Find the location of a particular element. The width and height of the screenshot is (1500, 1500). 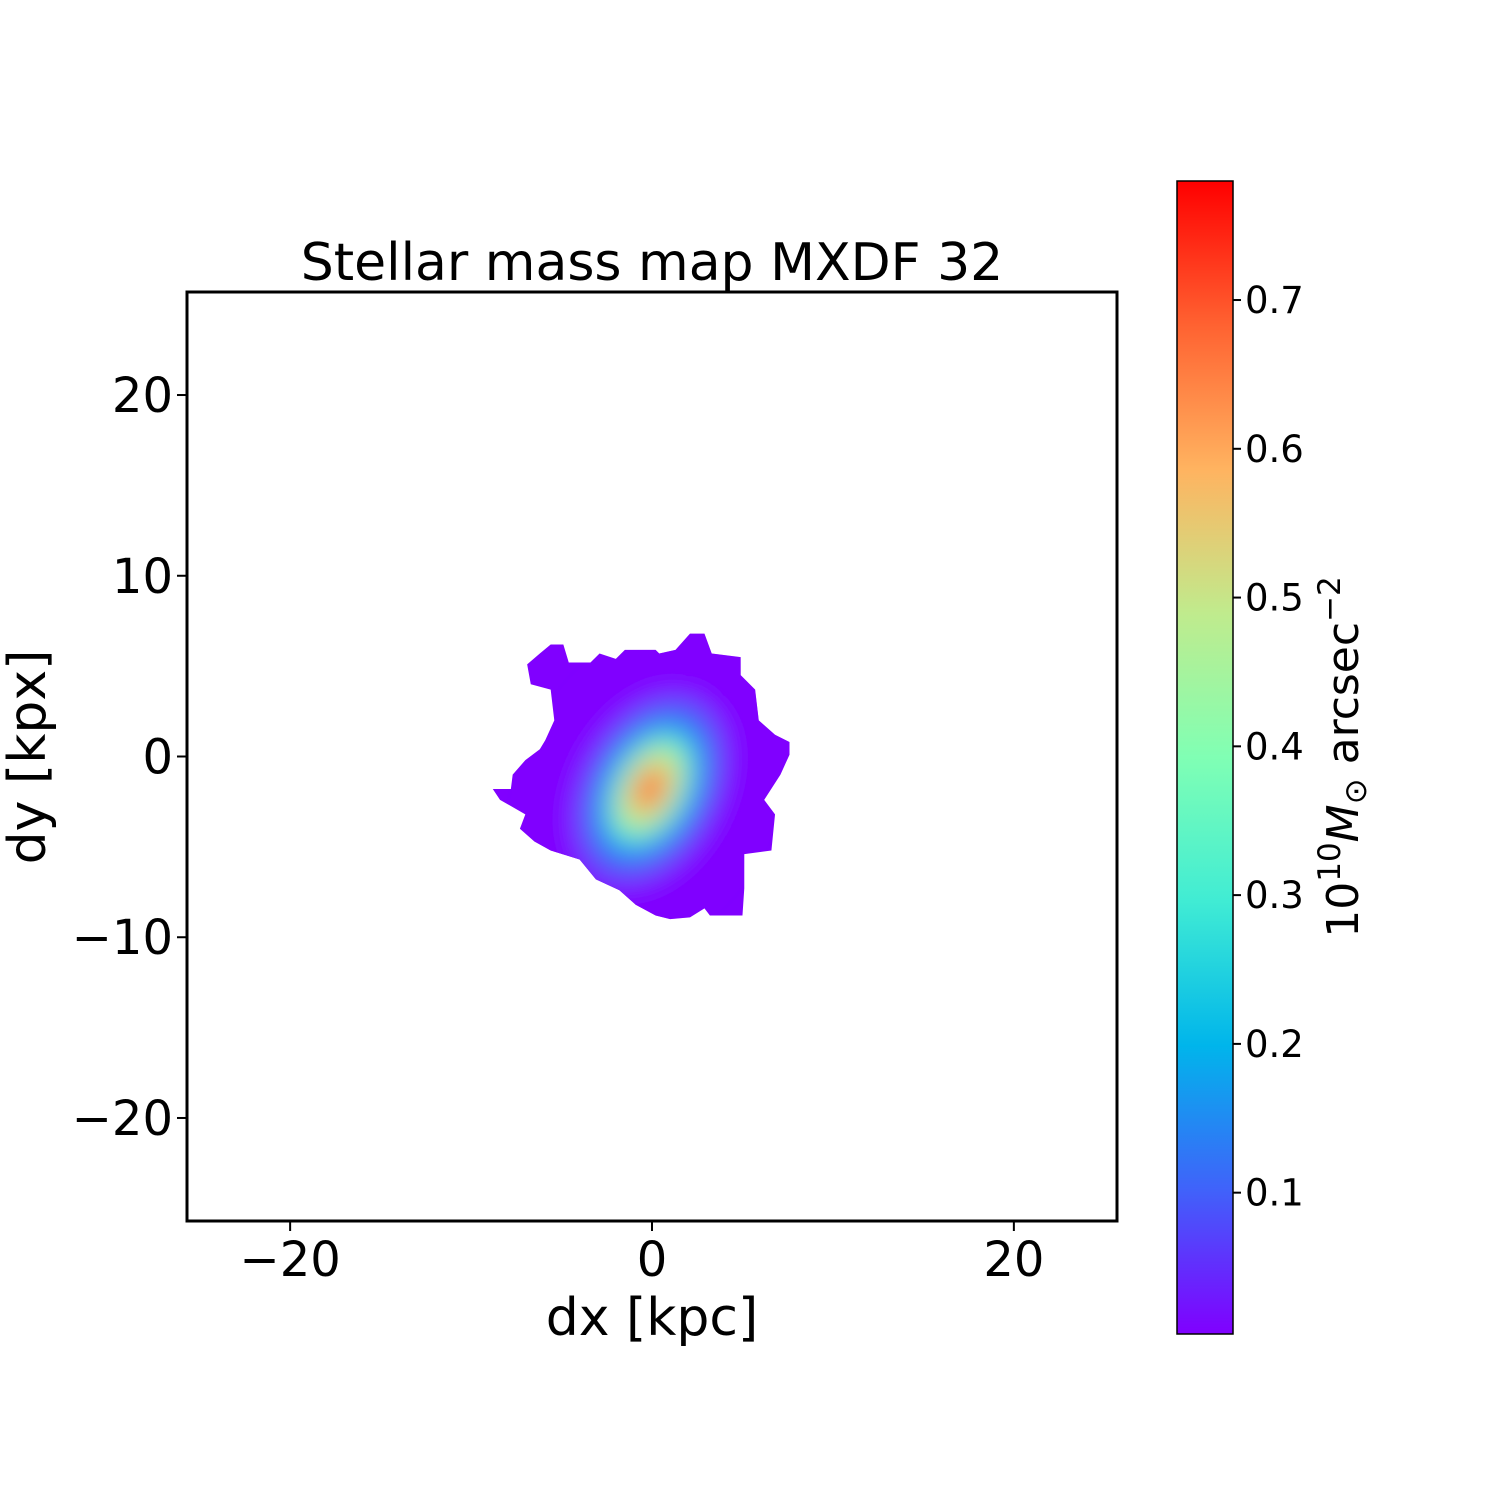

colorbar-tick-label: 0.4 is located at coordinates (1274, 746).